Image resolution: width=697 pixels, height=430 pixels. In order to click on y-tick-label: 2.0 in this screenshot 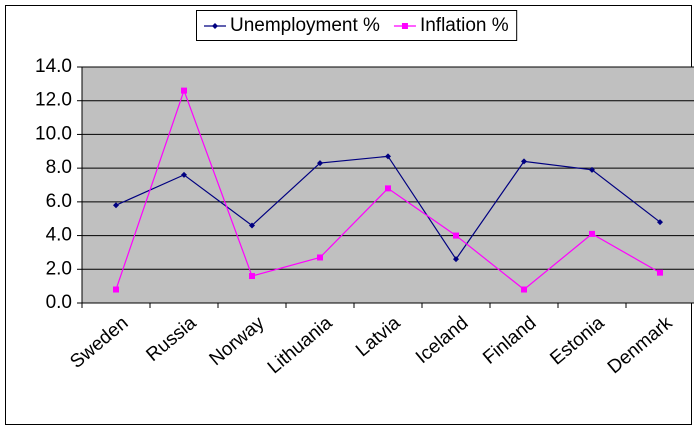, I will do `click(59, 268)`.